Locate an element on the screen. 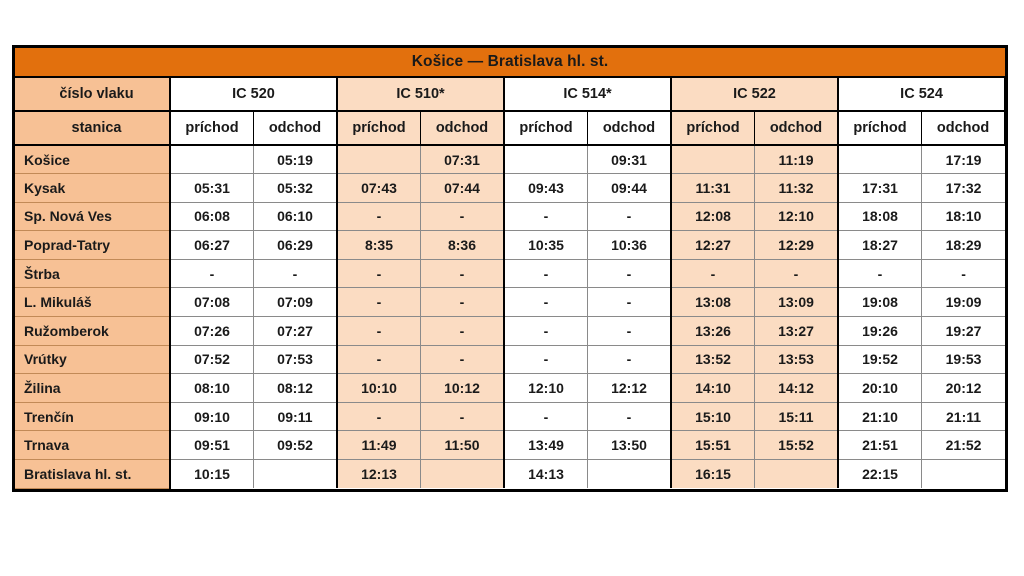  time-cell: 09:11 is located at coordinates (295, 417).